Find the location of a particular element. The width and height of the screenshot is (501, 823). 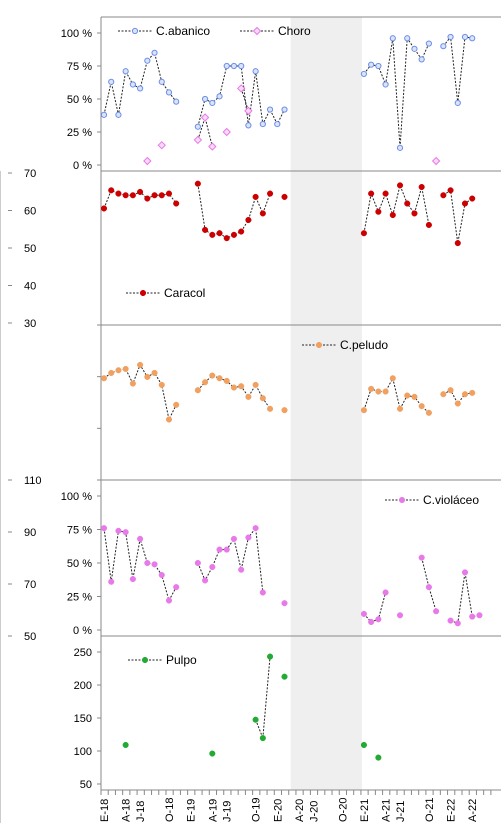

series-choro is located at coordinates (292, 125).